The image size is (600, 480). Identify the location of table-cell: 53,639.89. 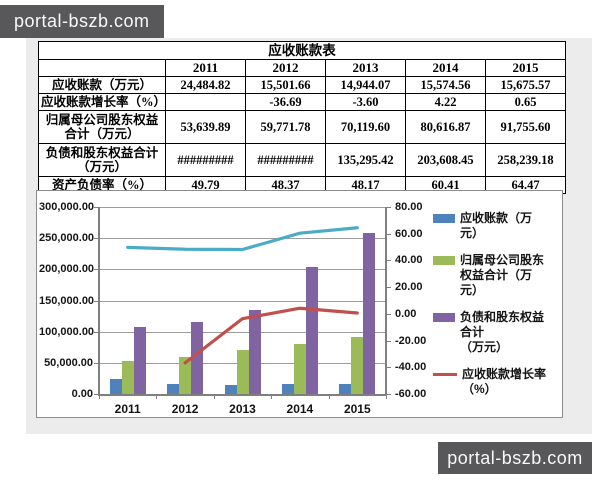
(205, 127).